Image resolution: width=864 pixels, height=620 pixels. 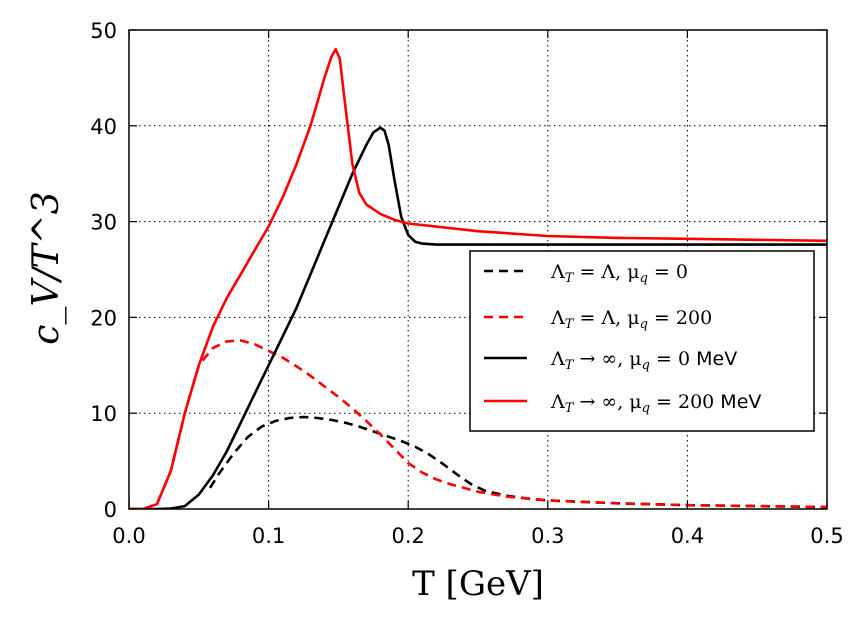 What do you see at coordinates (103, 127) in the screenshot?
I see `y-tick-label: 40` at bounding box center [103, 127].